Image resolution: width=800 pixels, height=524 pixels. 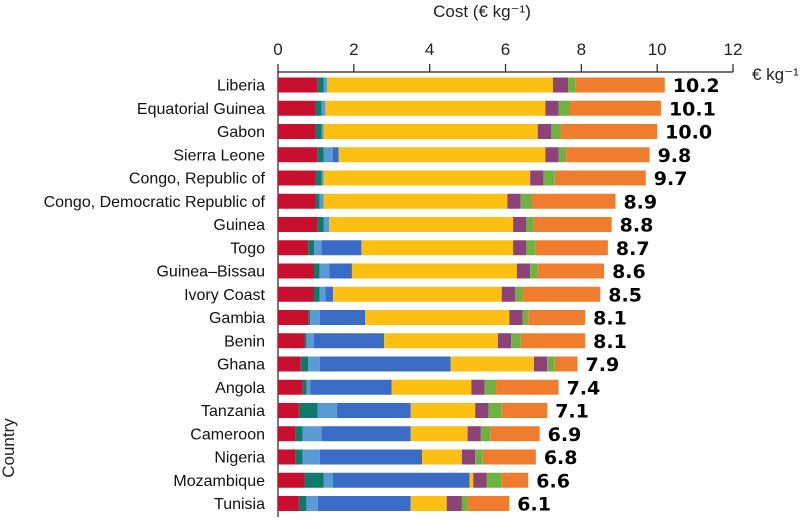 What do you see at coordinates (201, 109) in the screenshot?
I see `category-label: Equatorial Guinea` at bounding box center [201, 109].